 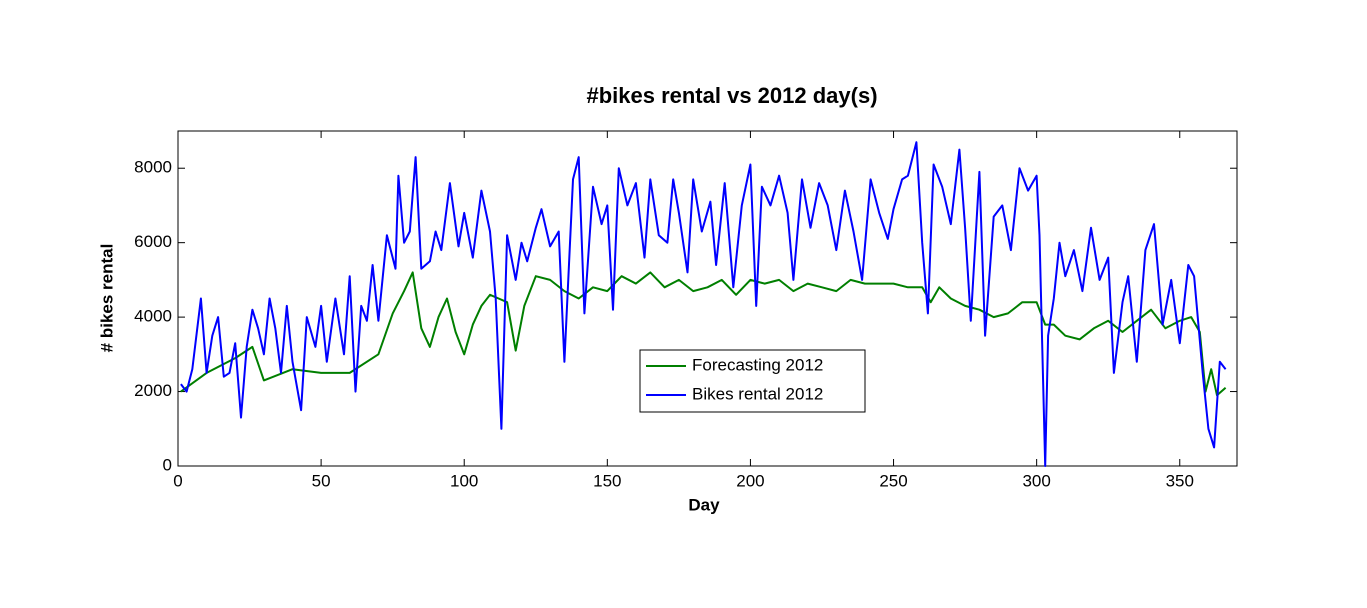 I want to click on legend-label: Bikes rental 2012, so click(x=757, y=393).